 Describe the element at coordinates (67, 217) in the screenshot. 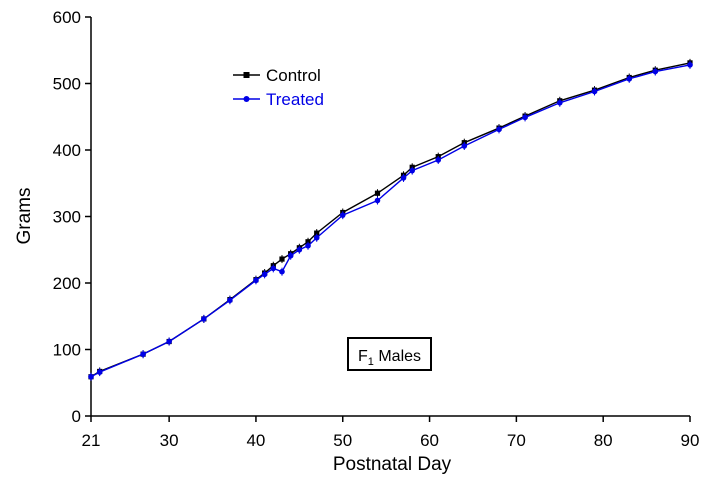

I see `y-tick-label: 300` at that location.